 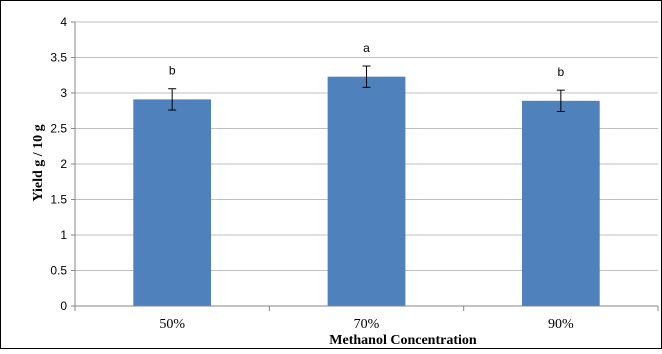 I want to click on y-axis-title: Yield g / 10 g, so click(x=38, y=162).